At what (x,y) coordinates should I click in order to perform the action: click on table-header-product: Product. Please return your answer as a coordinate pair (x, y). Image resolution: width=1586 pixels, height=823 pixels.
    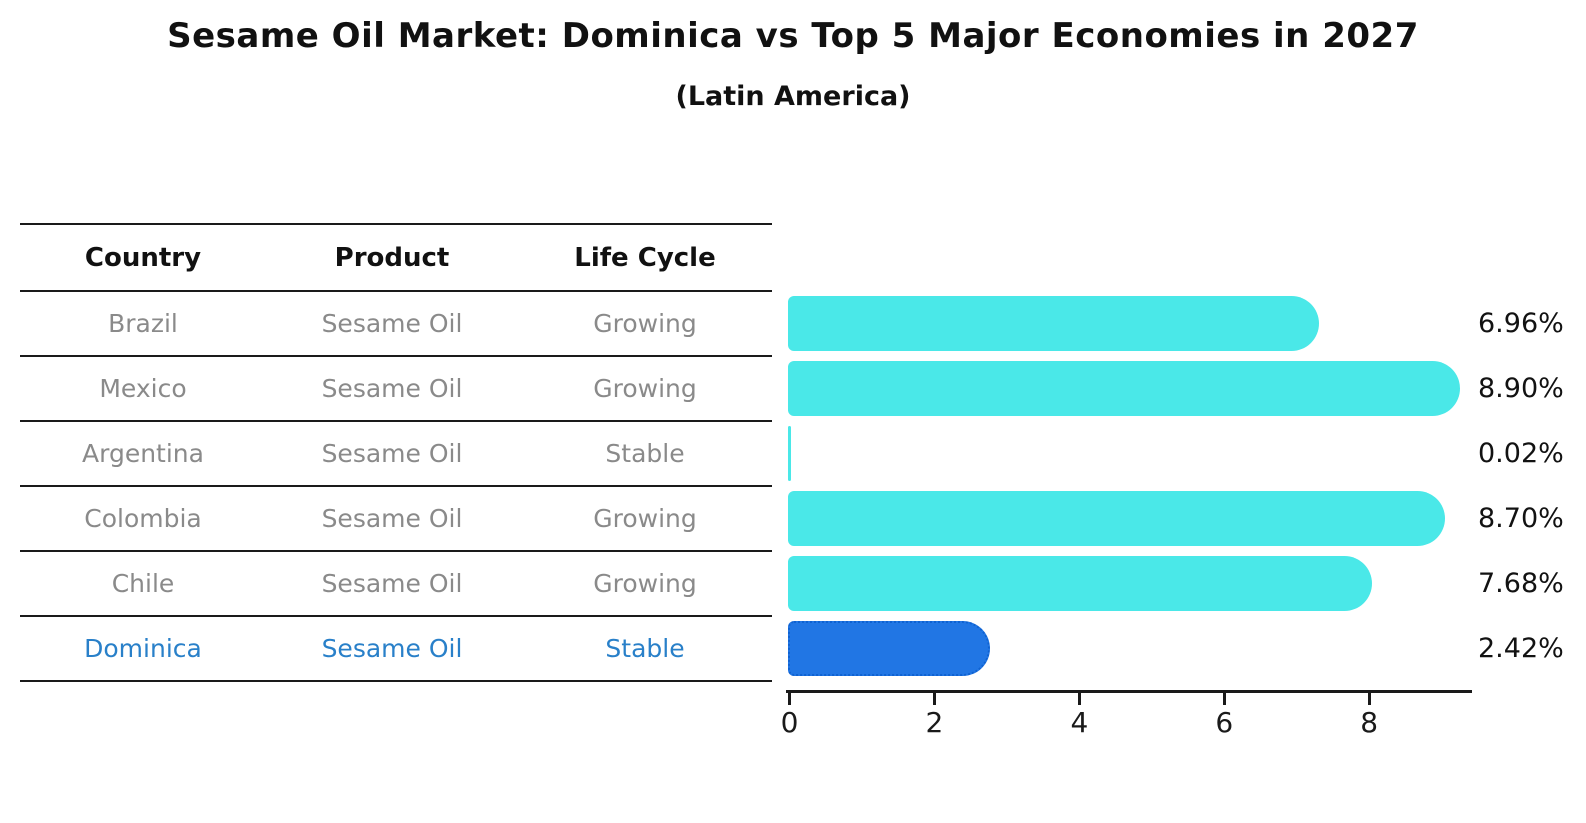
    Looking at the image, I should click on (392, 257).